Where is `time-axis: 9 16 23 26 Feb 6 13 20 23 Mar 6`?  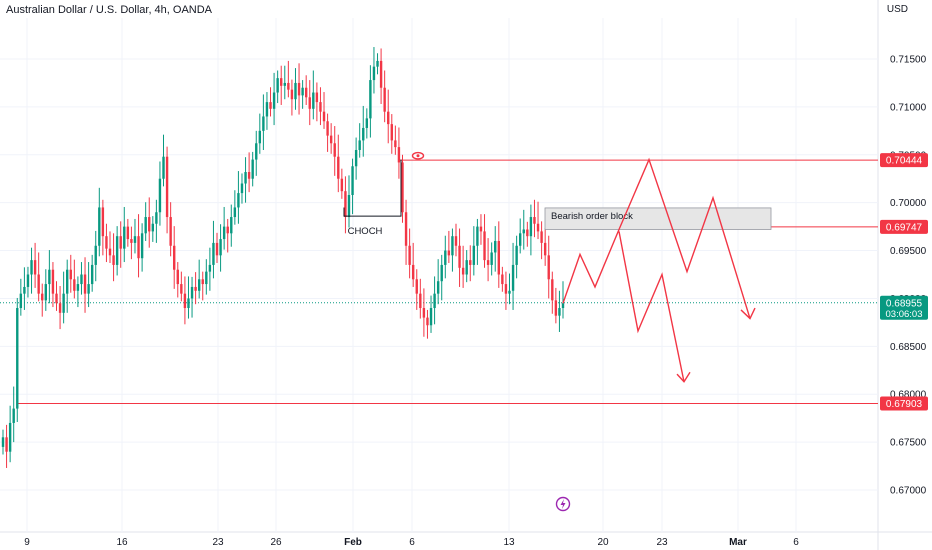 time-axis: 9 16 23 26 Feb 6 13 20 23 Mar 6 is located at coordinates (411, 542).